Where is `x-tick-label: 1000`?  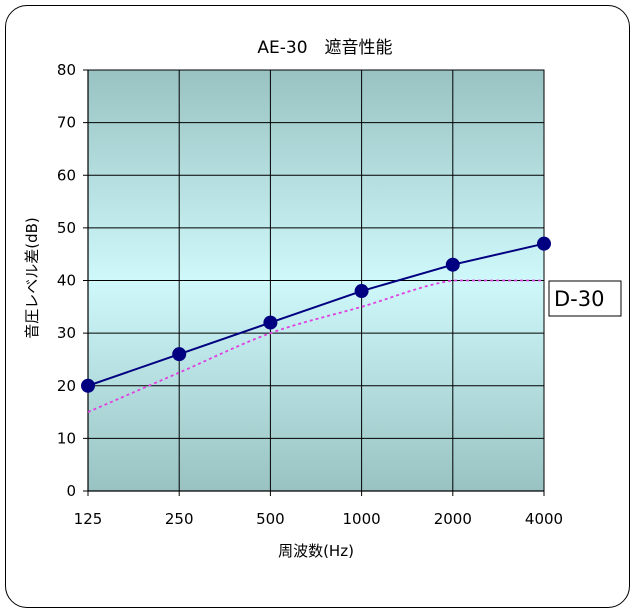 x-tick-label: 1000 is located at coordinates (362, 519).